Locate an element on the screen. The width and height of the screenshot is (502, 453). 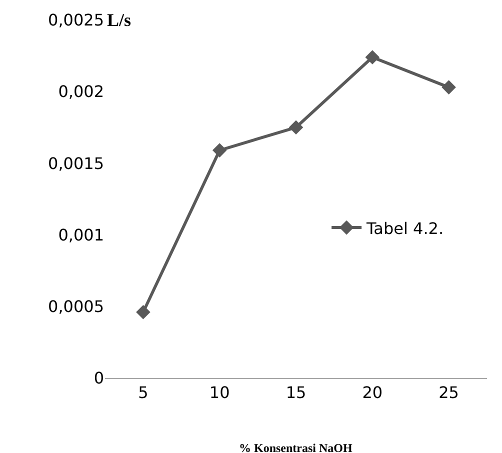
y-tick-label: 0,001 is located at coordinates (81, 234).